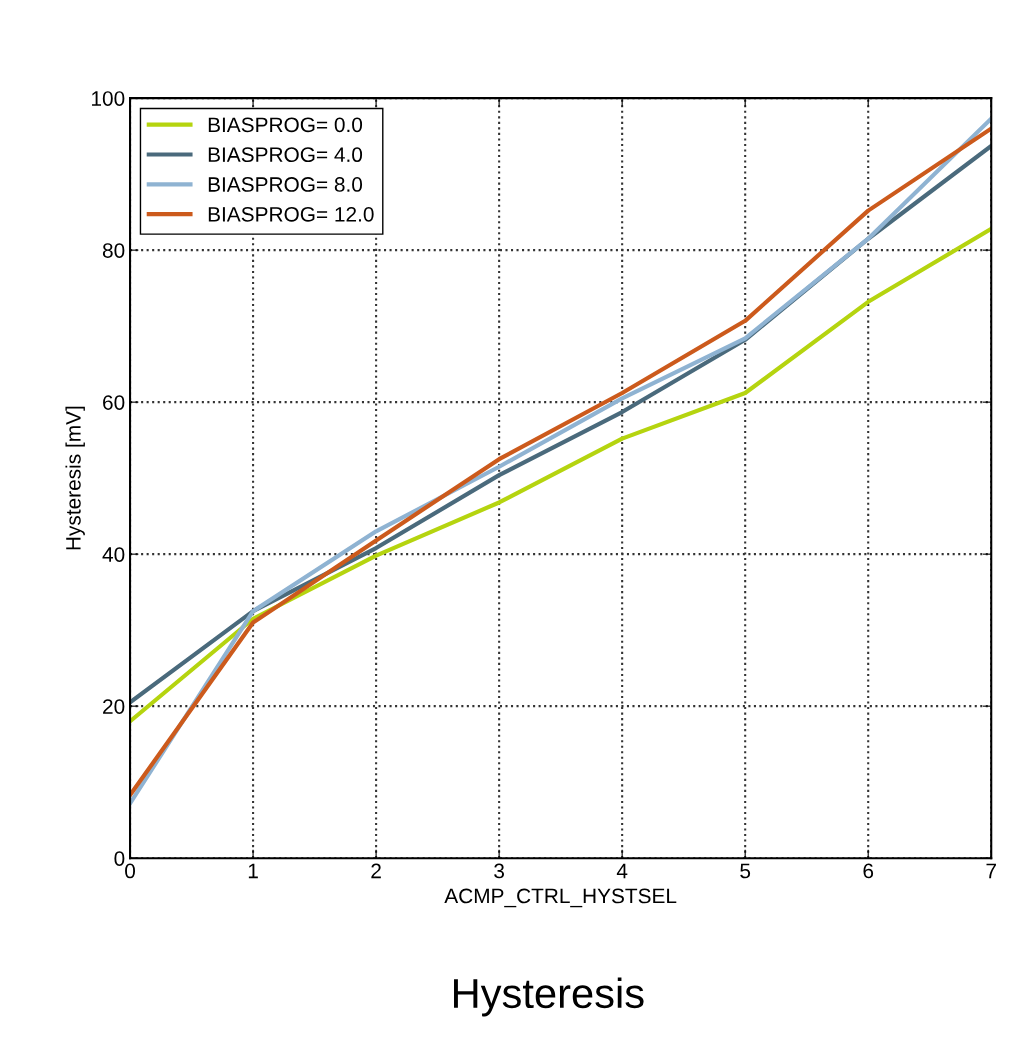  Describe the element at coordinates (75, 478) in the screenshot. I see `y-axis-title: Hysteresis [mV]` at that location.